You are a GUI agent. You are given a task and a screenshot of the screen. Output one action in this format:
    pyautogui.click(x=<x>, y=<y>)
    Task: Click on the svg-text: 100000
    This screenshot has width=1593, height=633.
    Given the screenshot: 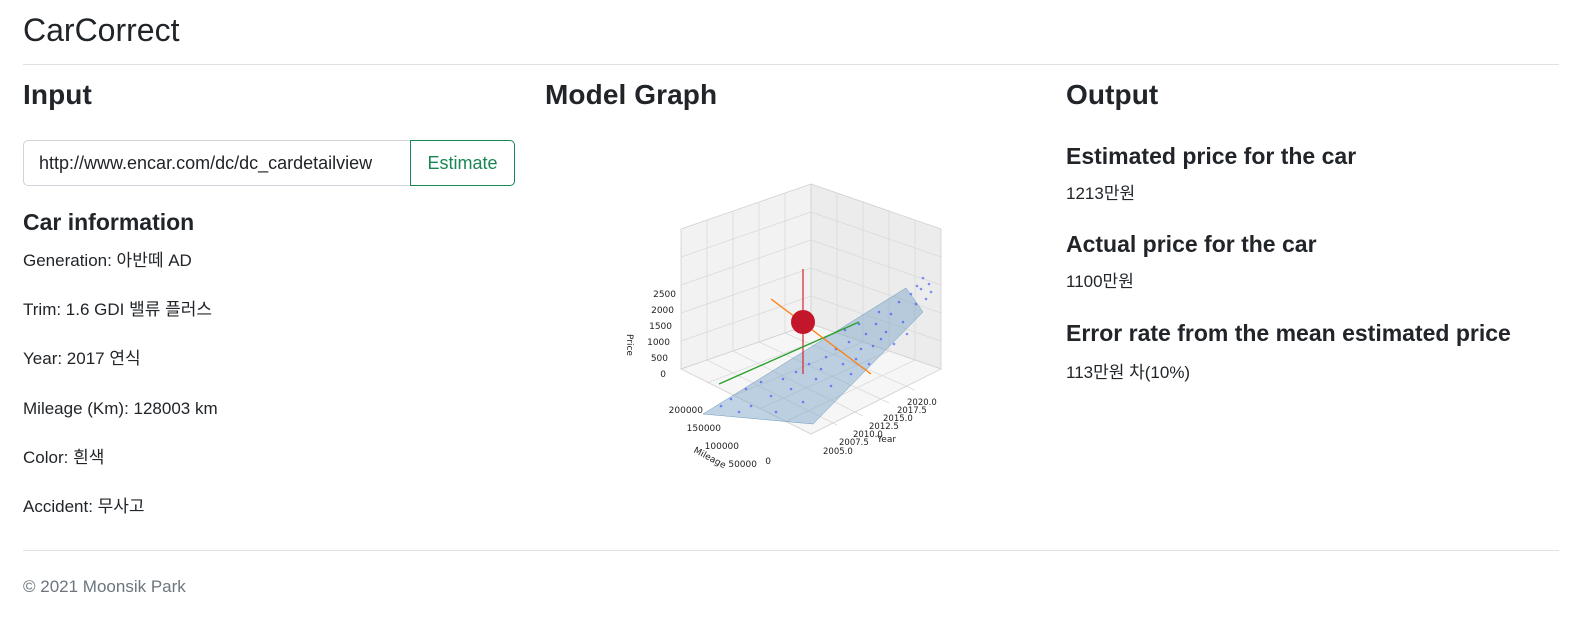 What is the action you would take?
    pyautogui.click(x=722, y=447)
    